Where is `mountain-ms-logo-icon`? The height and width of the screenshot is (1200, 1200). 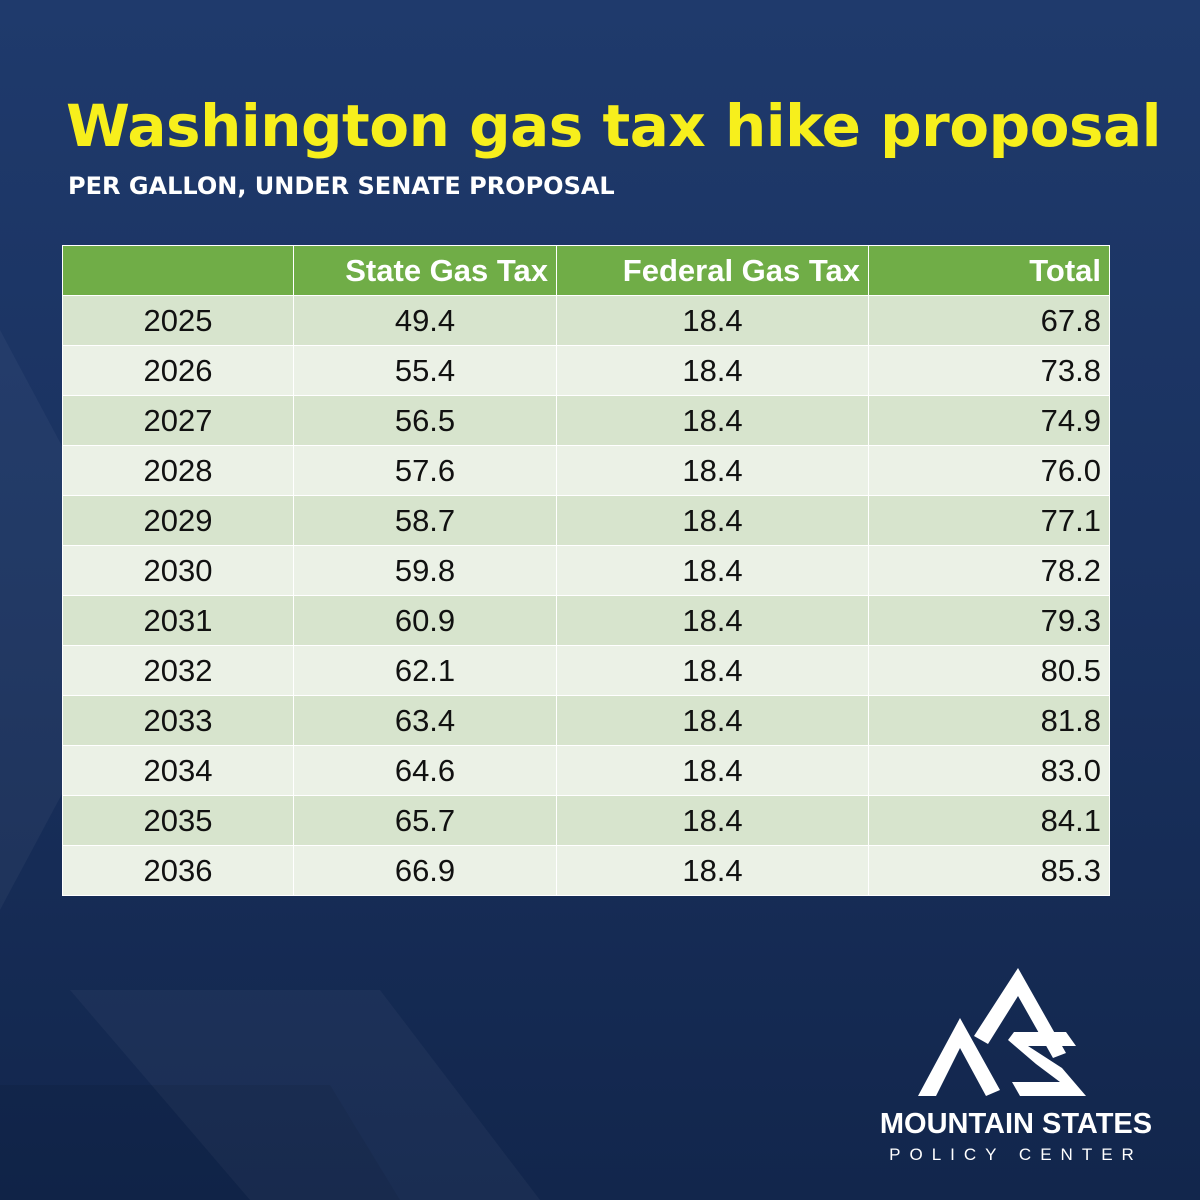
mountain-ms-logo-icon is located at coordinates (1002, 1032).